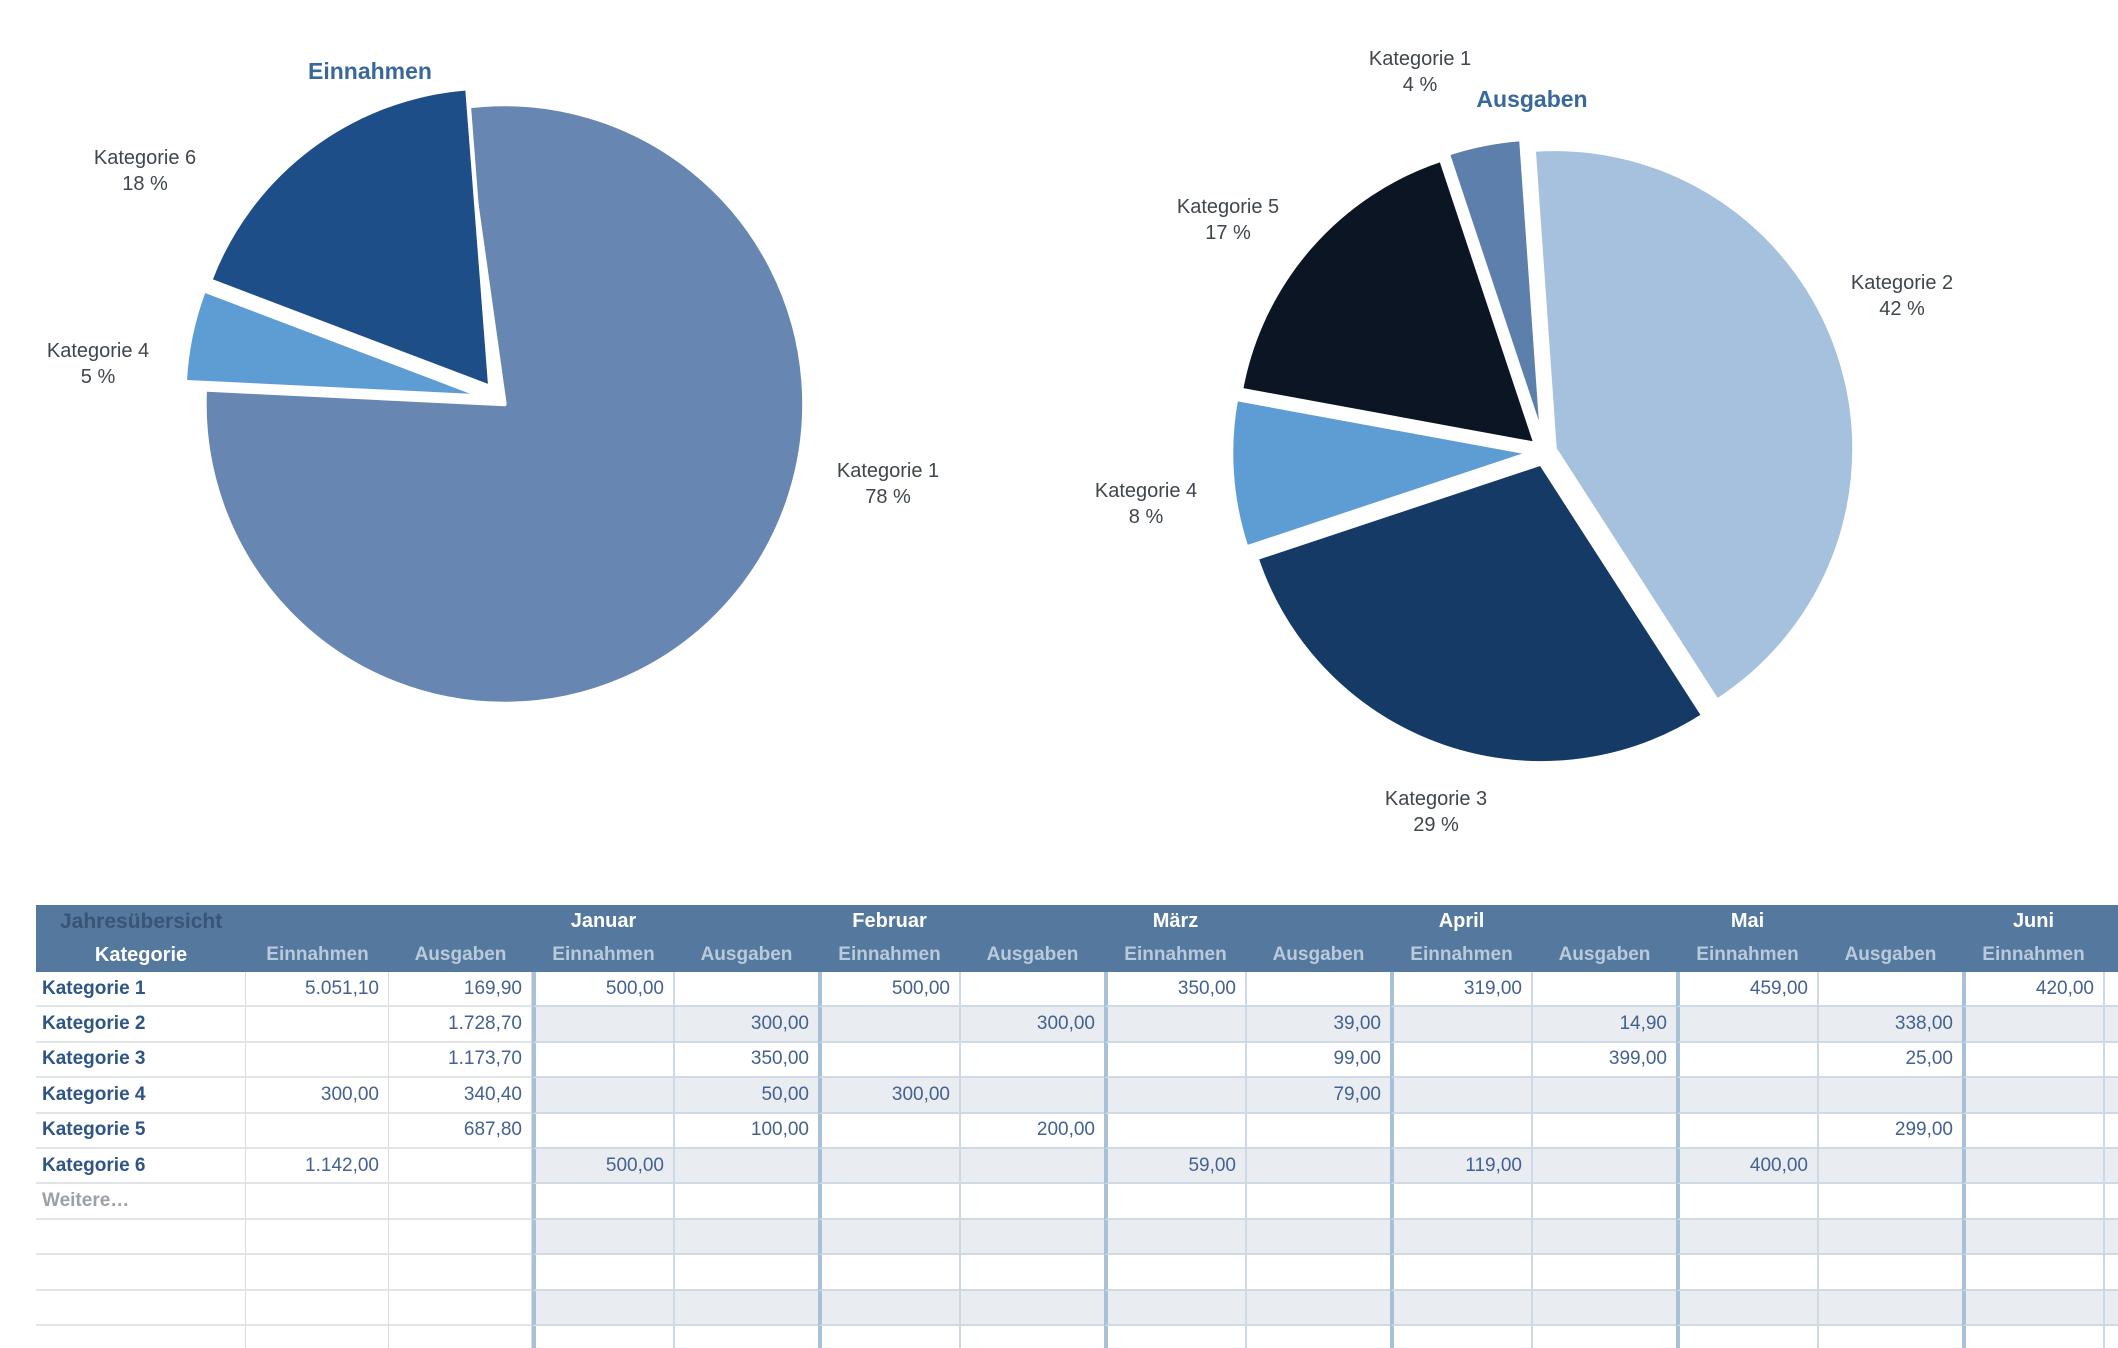 Image resolution: width=2118 pixels, height=1348 pixels. Describe the element at coordinates (1890, 1060) in the screenshot. I see `table-cell: 25,00` at that location.